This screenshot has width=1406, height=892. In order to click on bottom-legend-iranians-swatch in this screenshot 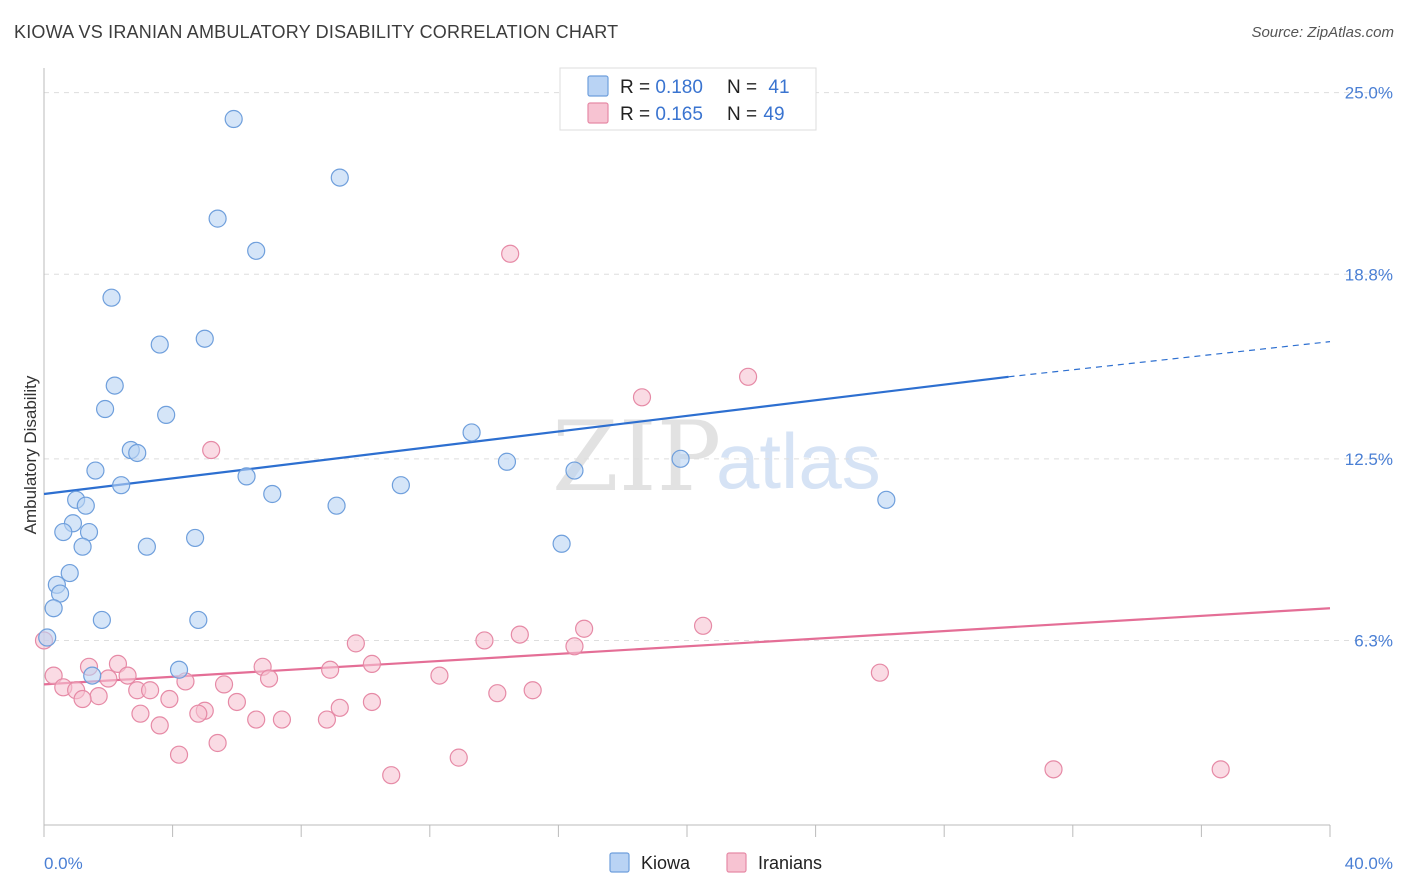, I will do `click(736, 862)`.